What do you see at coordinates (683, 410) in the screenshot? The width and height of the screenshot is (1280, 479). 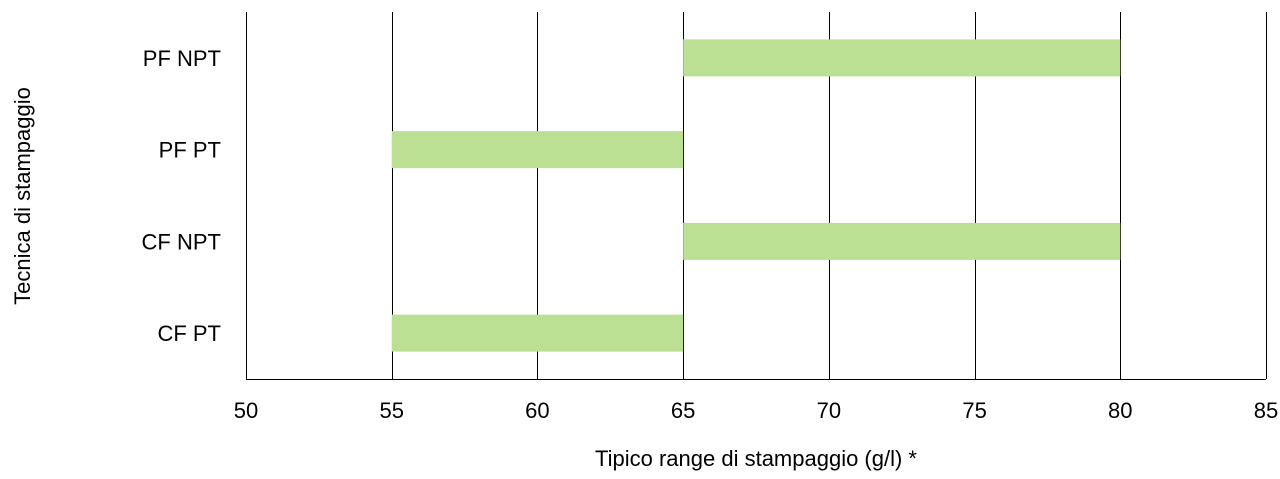 I see `x-tick-label-65: 65` at bounding box center [683, 410].